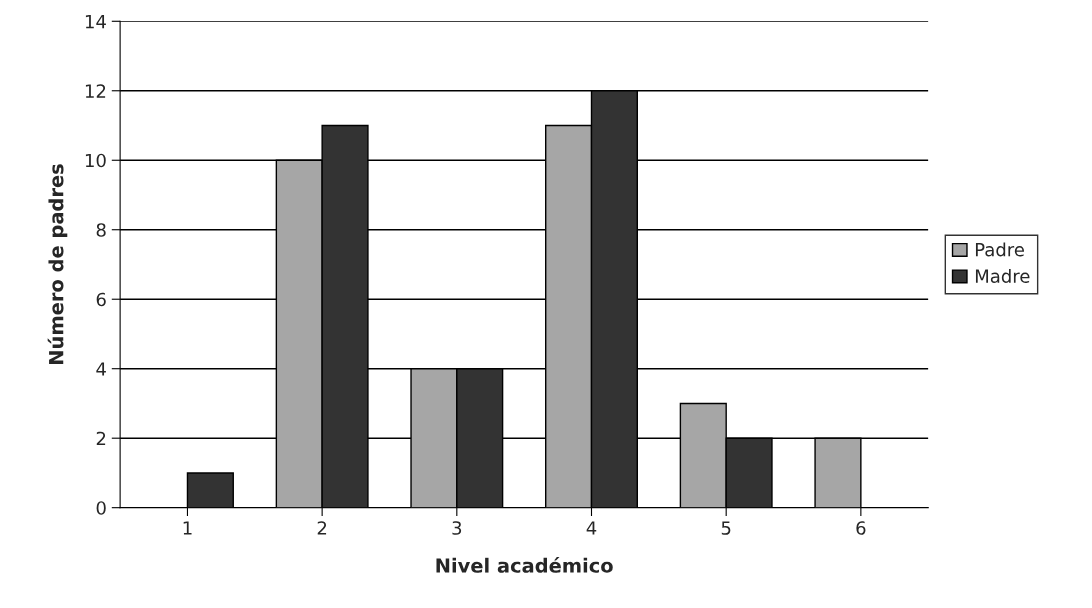 This screenshot has width=1092, height=608. I want to click on x-tick-label: 2, so click(322, 528).